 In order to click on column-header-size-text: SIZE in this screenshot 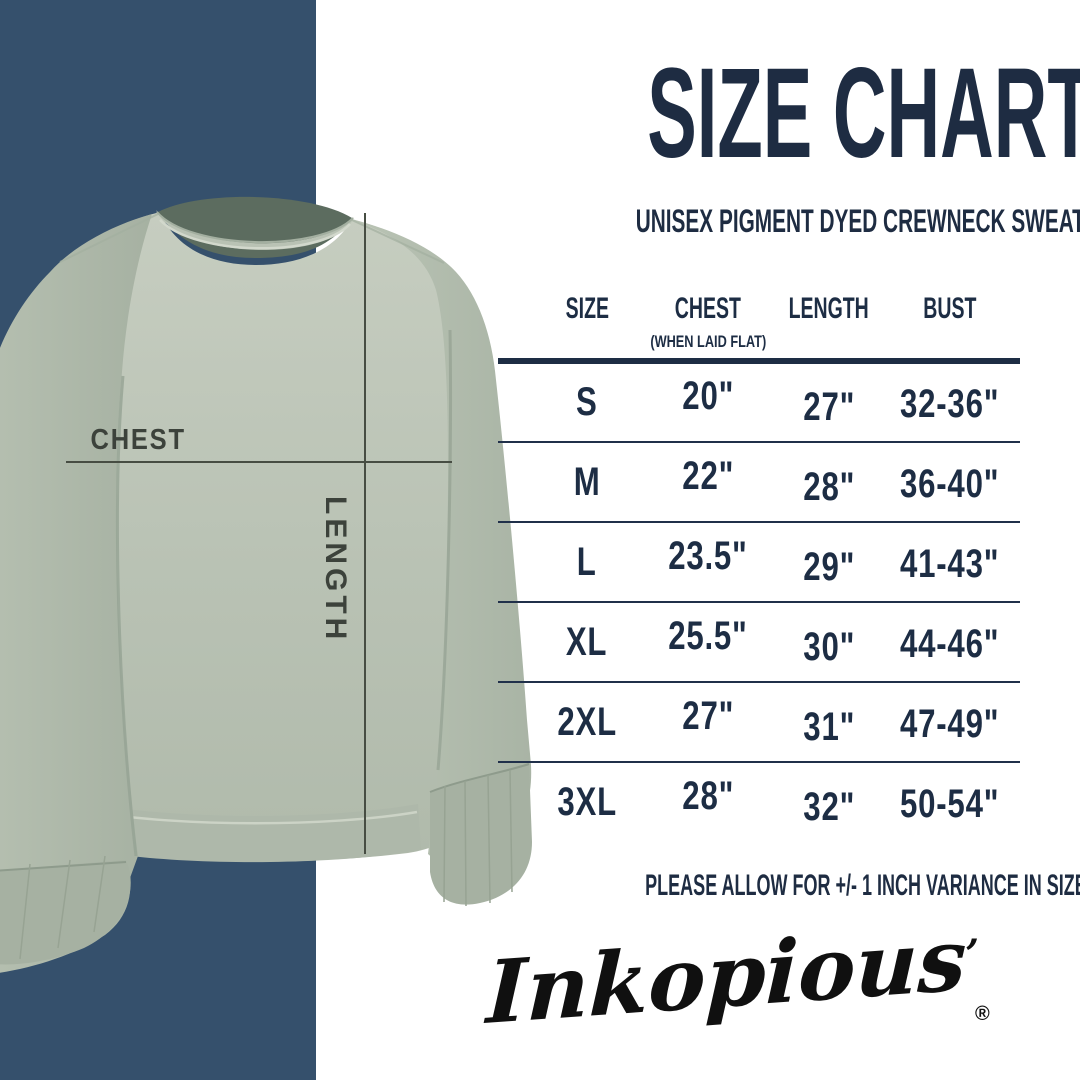, I will do `click(587, 308)`.